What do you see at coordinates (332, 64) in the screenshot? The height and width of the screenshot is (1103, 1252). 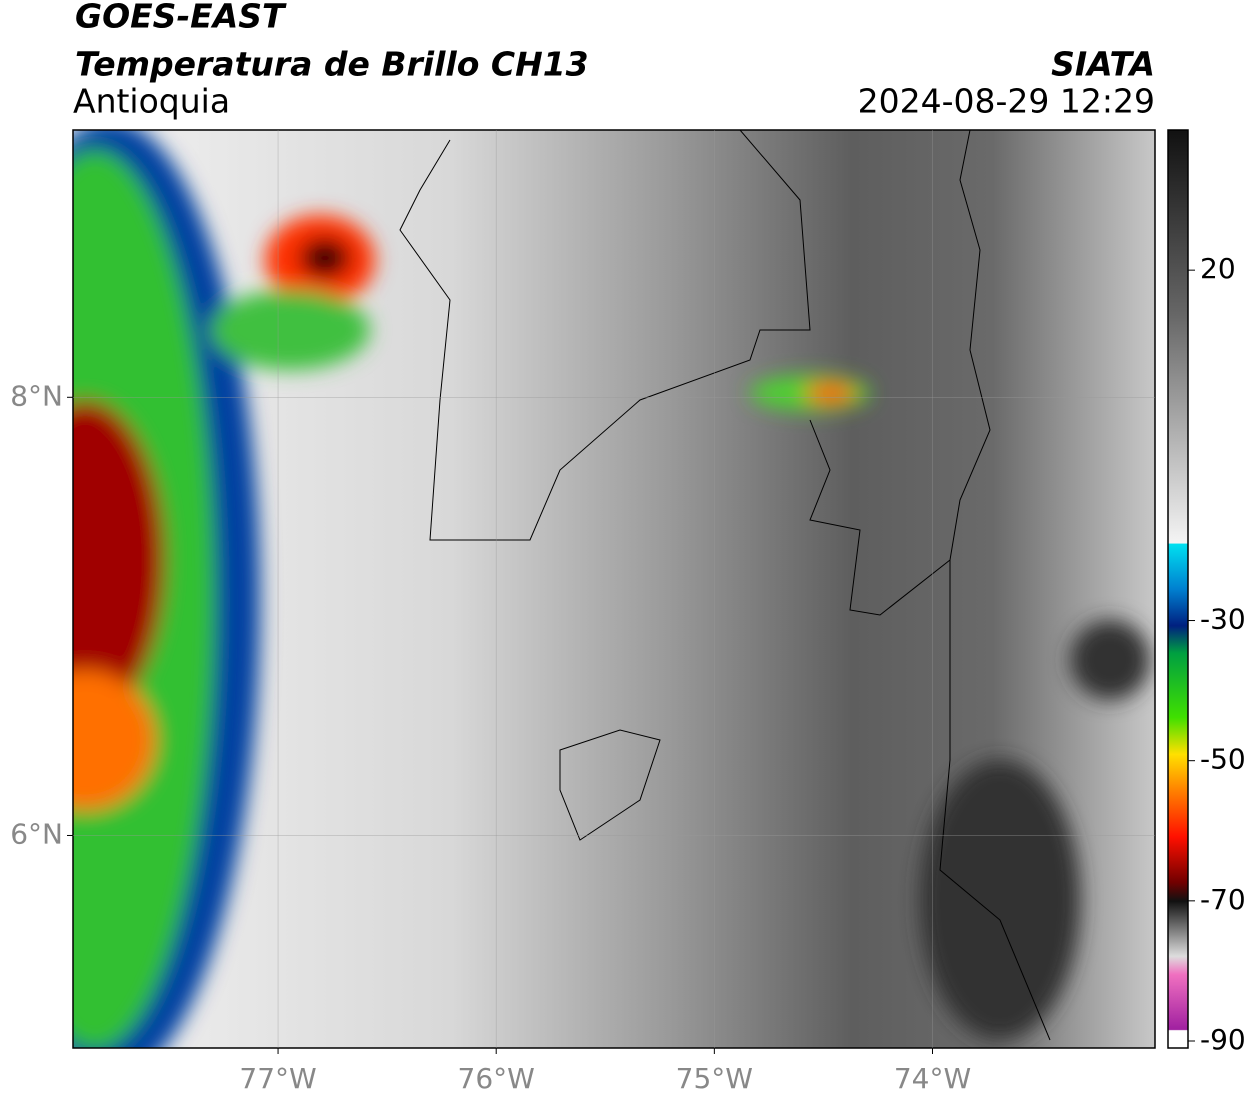 I see `subtitle: Temperatura de Brillo CH13` at bounding box center [332, 64].